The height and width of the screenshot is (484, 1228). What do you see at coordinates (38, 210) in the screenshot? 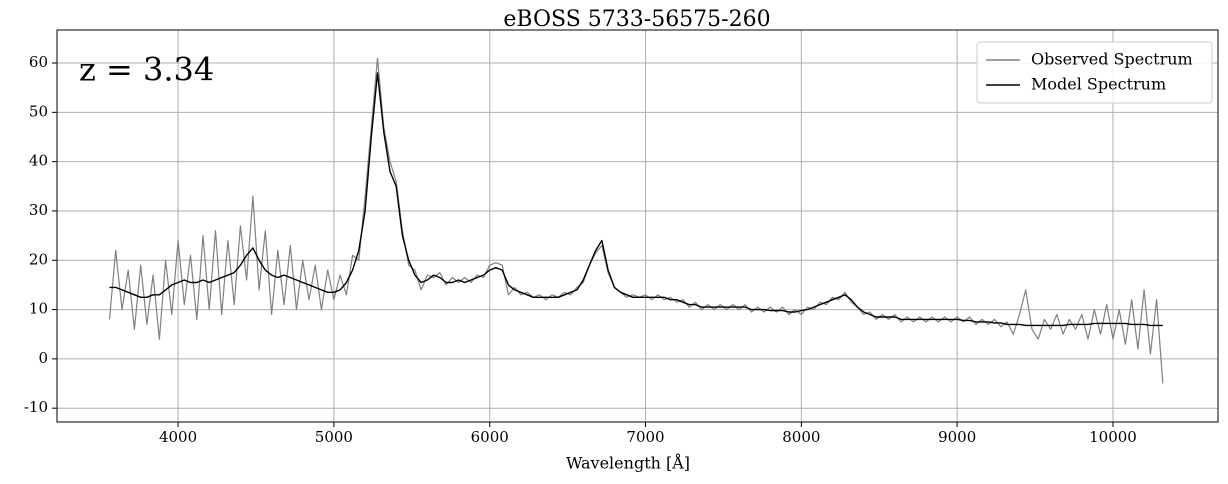
I see `y-tick-label: 30` at bounding box center [38, 210].